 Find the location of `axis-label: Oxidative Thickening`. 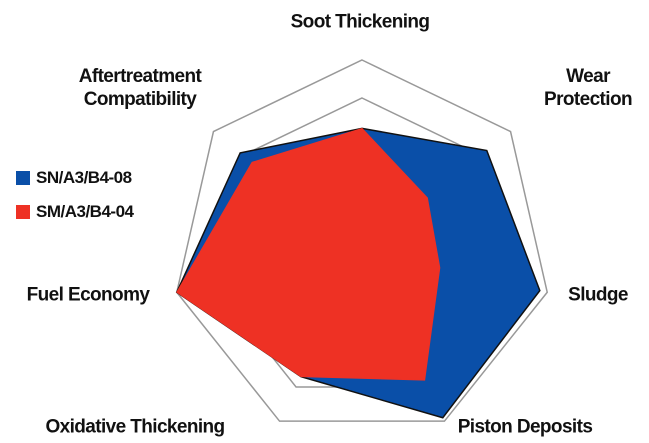

axis-label: Oxidative Thickening is located at coordinates (135, 427).